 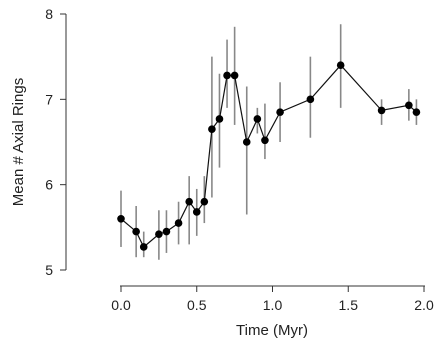 I want to click on x-tick-label-2: 1.0, so click(x=273, y=305).